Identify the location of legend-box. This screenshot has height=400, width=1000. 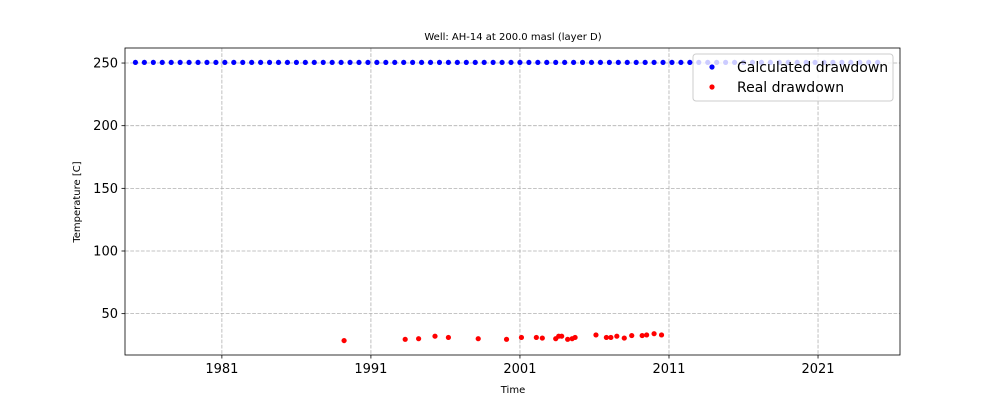
(793, 77).